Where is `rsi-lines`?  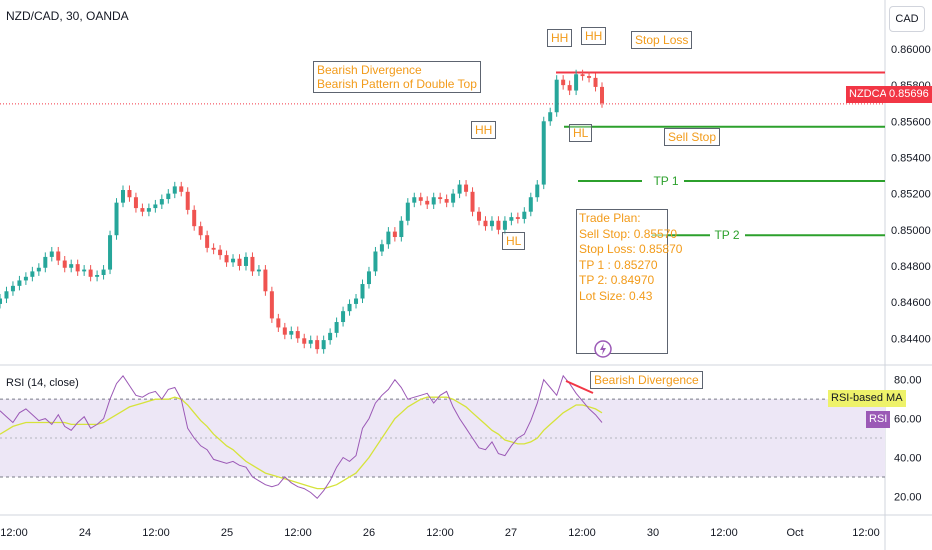
rsi-lines is located at coordinates (301, 437).